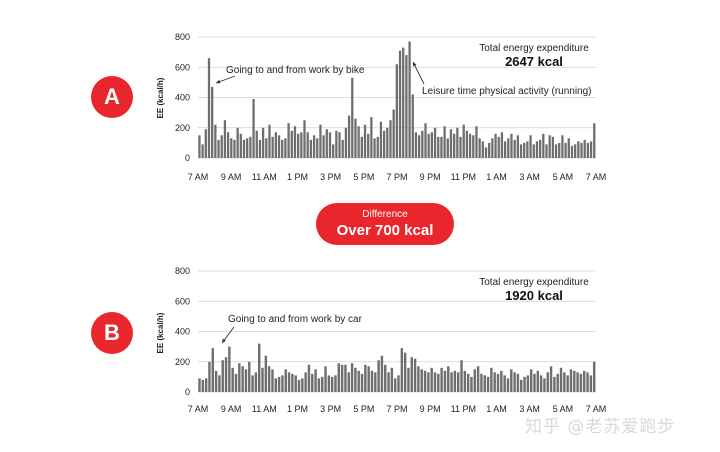 The height and width of the screenshot is (452, 720). What do you see at coordinates (363, 409) in the screenshot?
I see `x-tick-label: 5 PM` at bounding box center [363, 409].